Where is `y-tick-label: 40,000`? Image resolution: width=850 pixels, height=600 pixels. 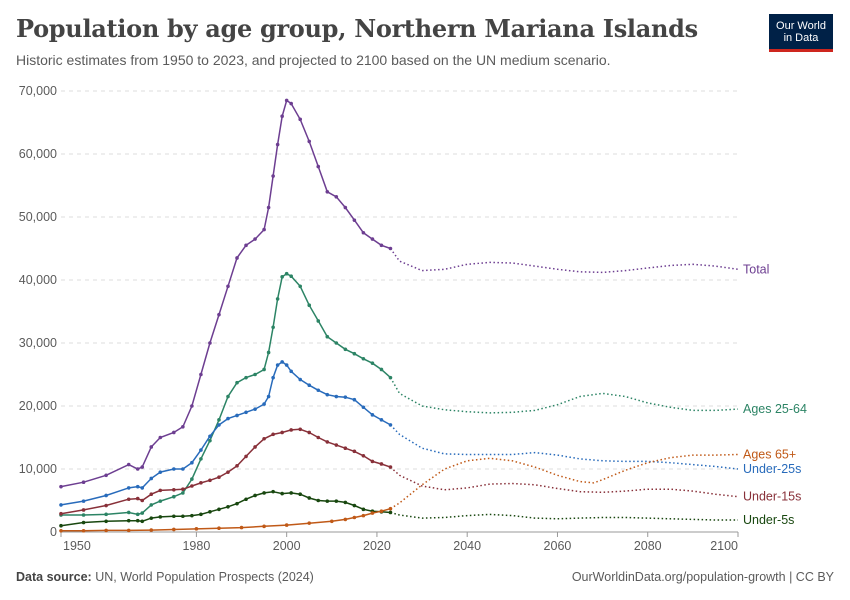 y-tick-label: 40,000 is located at coordinates (38, 280).